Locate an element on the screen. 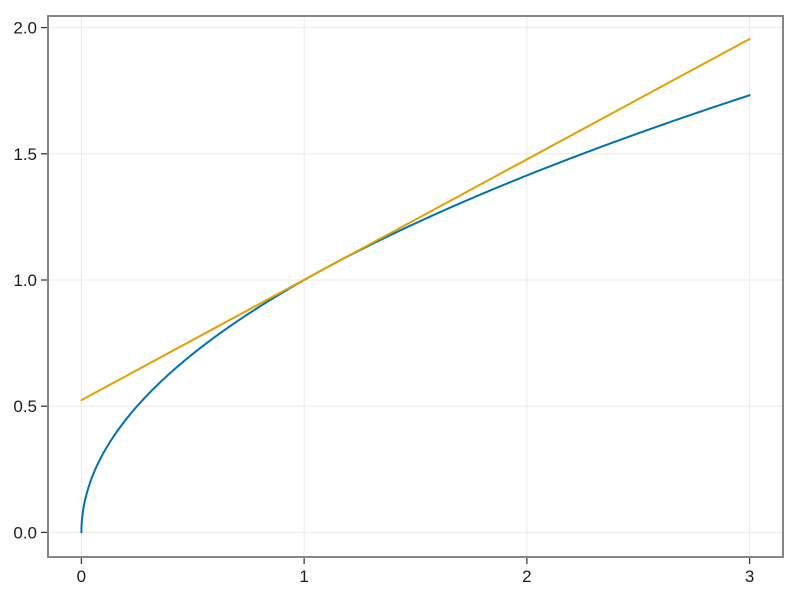 Image resolution: width=800 pixels, height=600 pixels. y-tick-label: 1.5 is located at coordinates (25, 154).